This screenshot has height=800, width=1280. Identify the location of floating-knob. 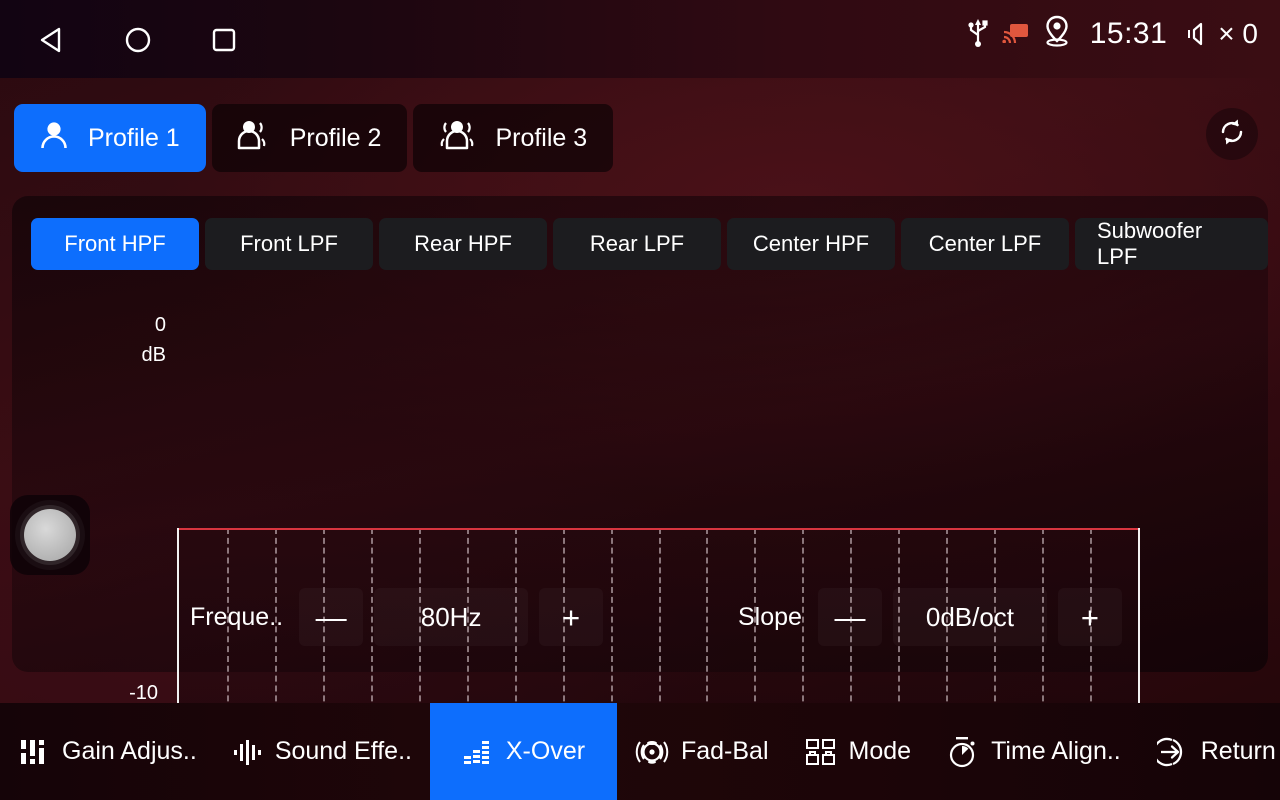
(50, 535).